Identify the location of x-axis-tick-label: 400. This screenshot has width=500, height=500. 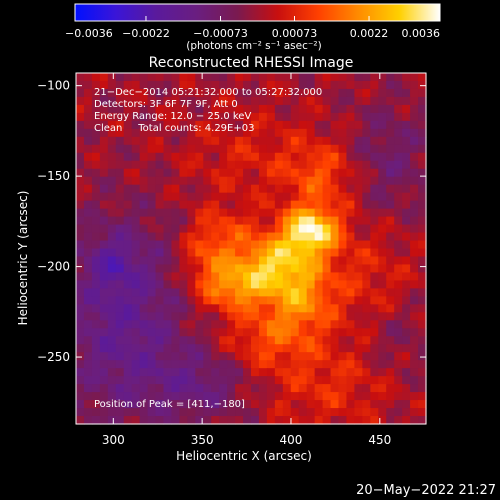
(291, 440).